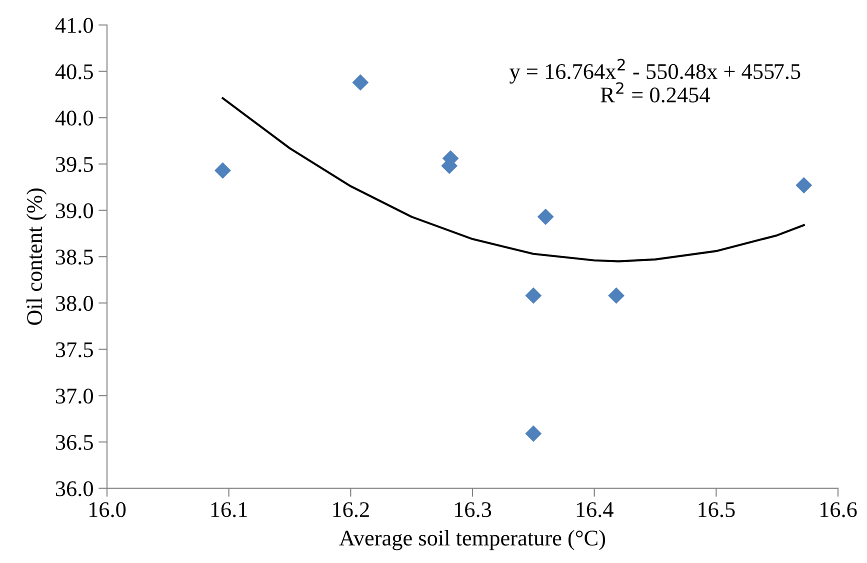  I want to click on annotation: R$^{2}$ = 0.2454, so click(655, 92).